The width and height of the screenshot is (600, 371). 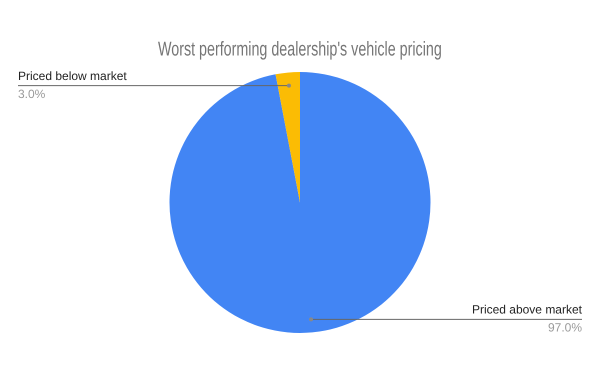 I want to click on chart-title: Worst performing dealership's vehicle pricing, so click(x=300, y=48).